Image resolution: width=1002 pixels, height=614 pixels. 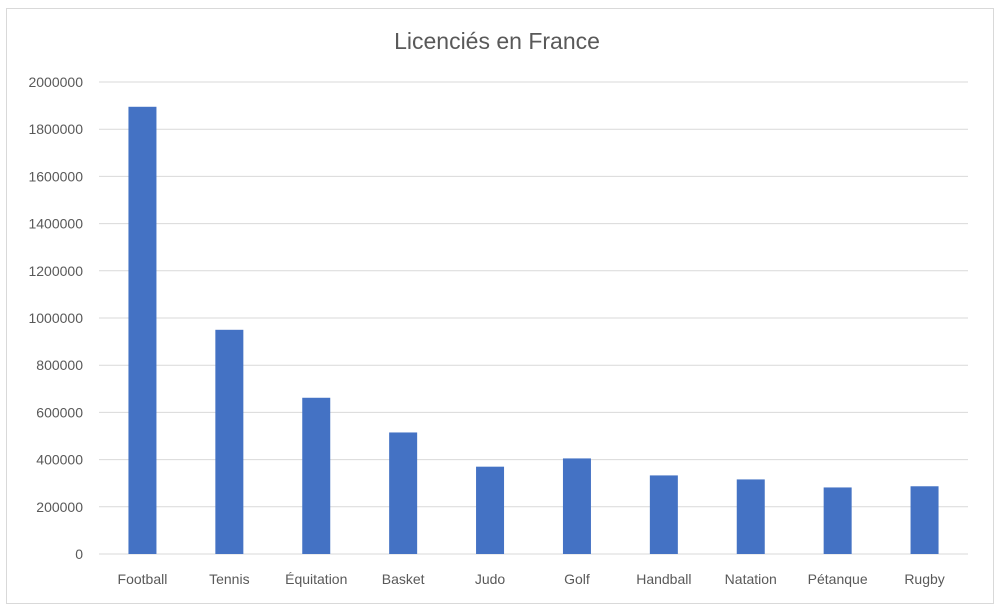 I want to click on y-tick-label: 1200000, so click(x=55, y=271).